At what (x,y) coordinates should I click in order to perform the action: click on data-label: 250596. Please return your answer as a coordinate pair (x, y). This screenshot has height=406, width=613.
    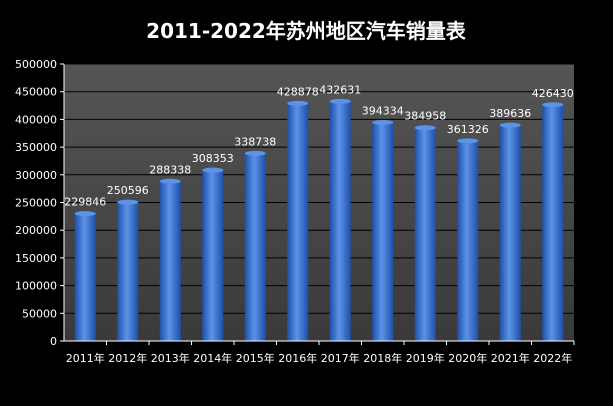
    Looking at the image, I should click on (128, 190).